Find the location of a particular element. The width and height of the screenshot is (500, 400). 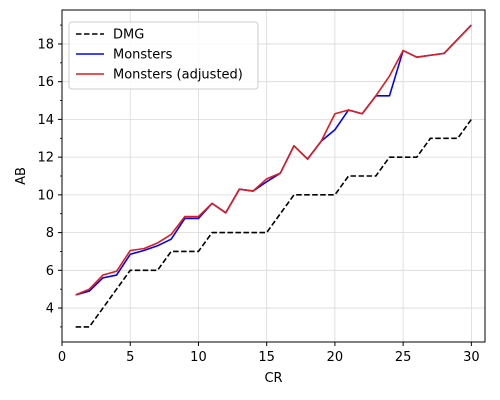

y-tick-label: 12 is located at coordinates (45, 158).